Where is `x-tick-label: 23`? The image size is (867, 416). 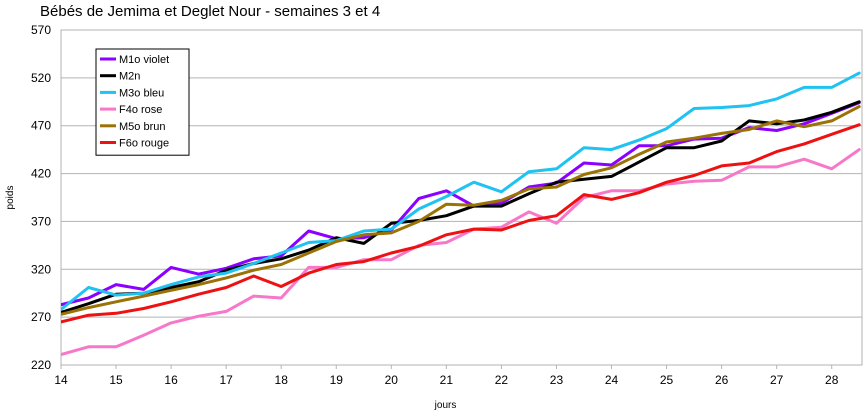
x-tick-label: 23 is located at coordinates (557, 380).